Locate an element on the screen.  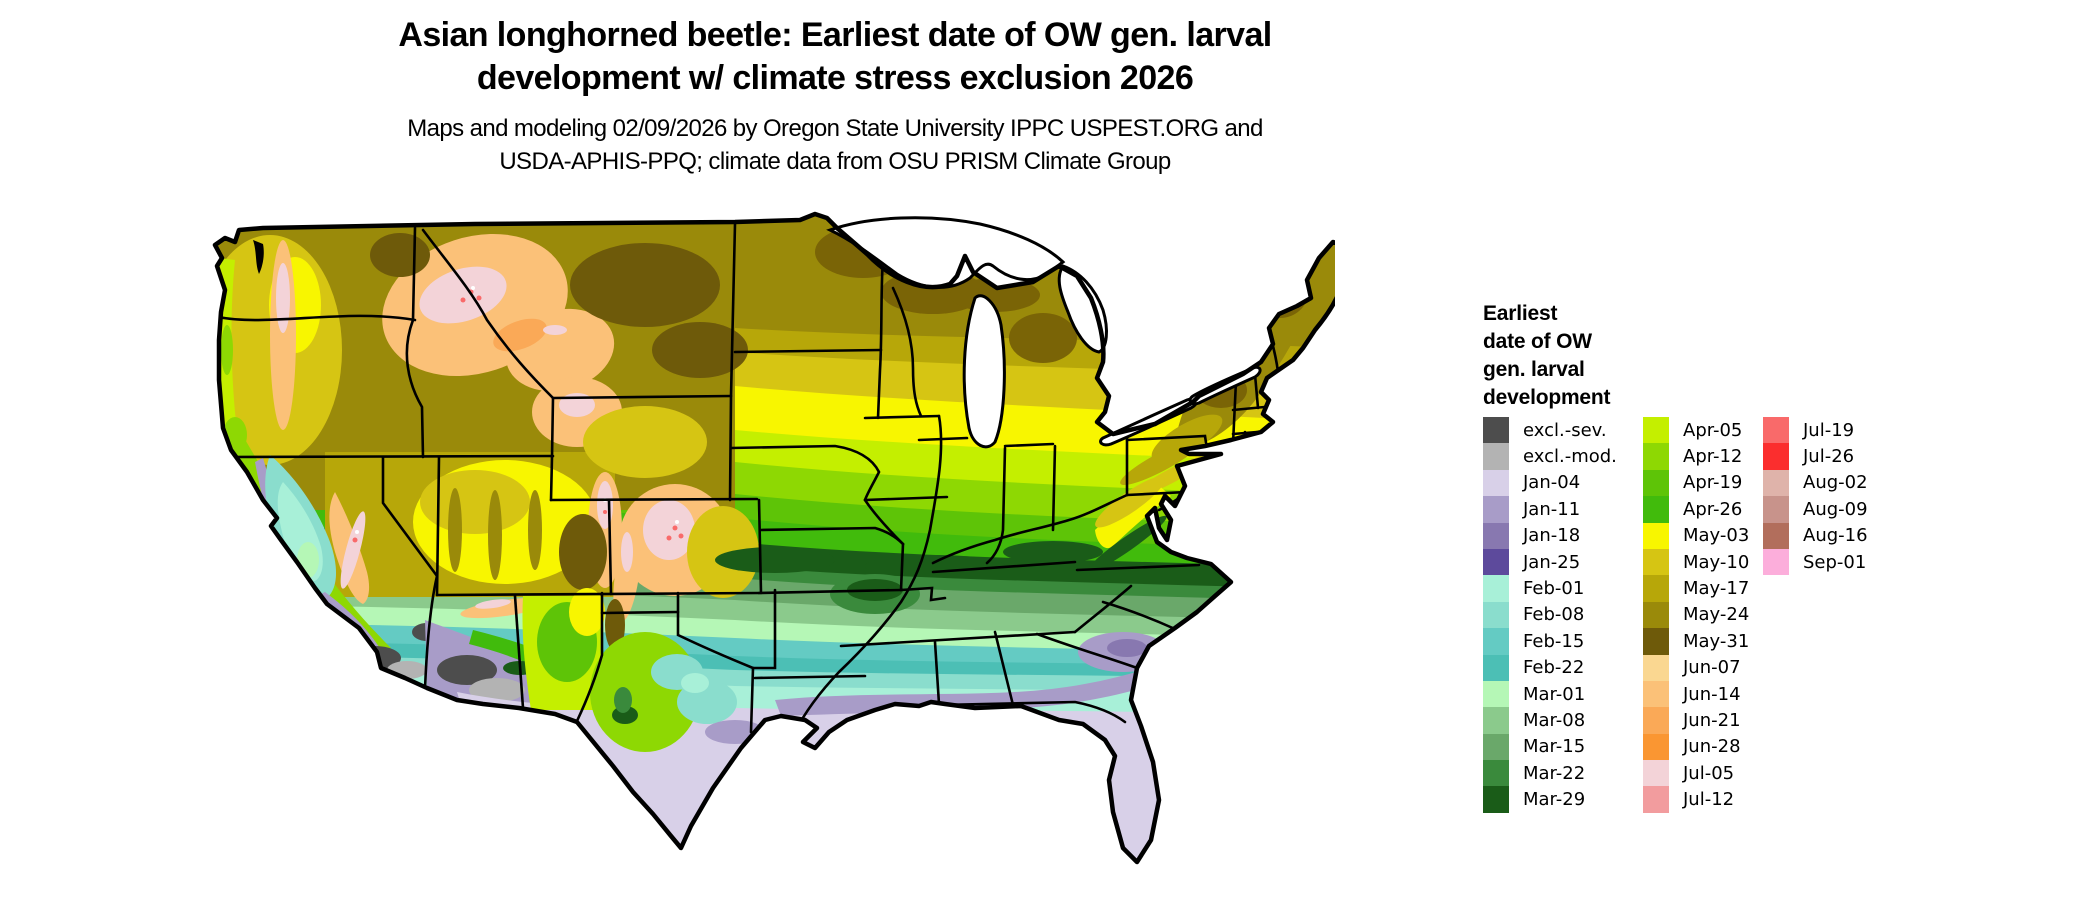
legend-row: May-10 is located at coordinates (1703, 562).